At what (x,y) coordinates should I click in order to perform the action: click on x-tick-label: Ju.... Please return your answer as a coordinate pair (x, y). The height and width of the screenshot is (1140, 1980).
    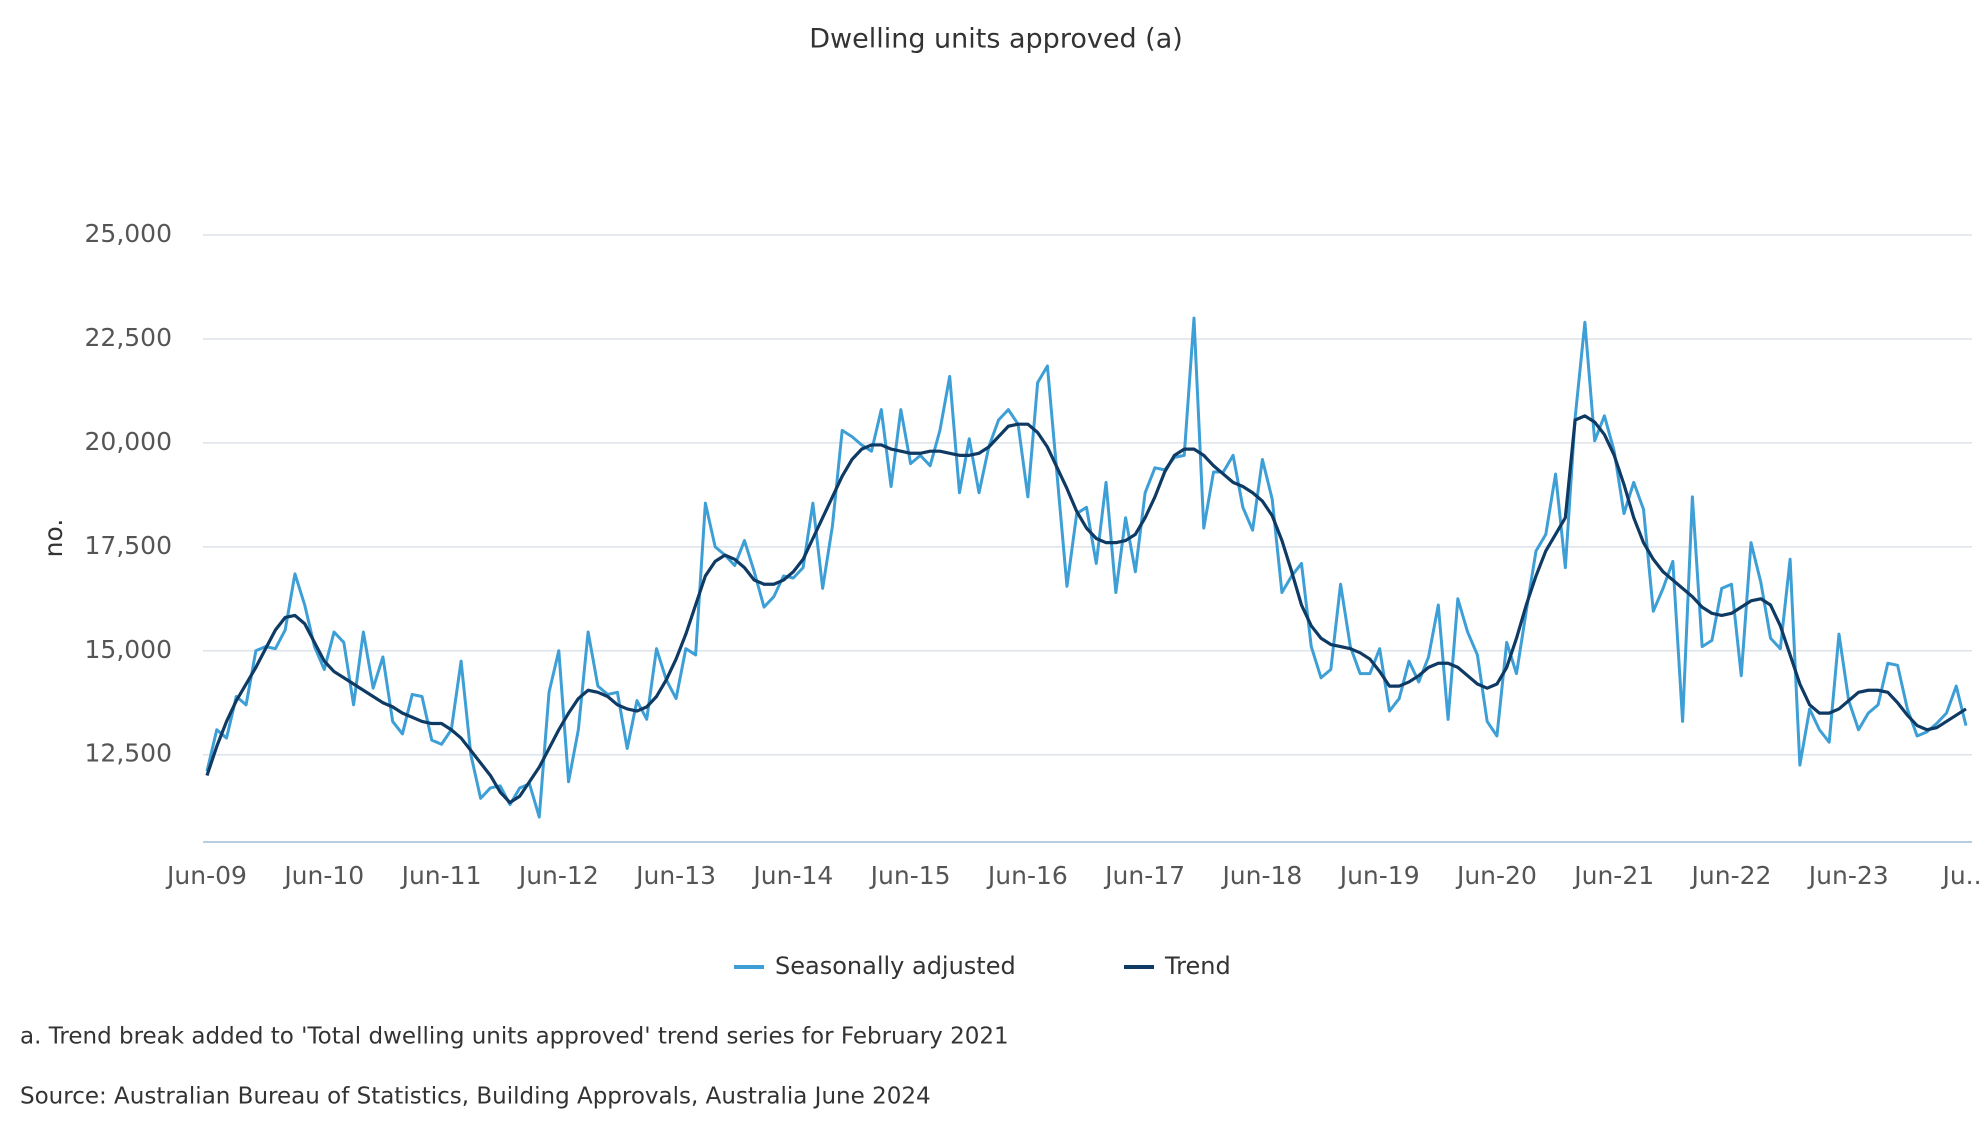
    Looking at the image, I should click on (1960, 875).